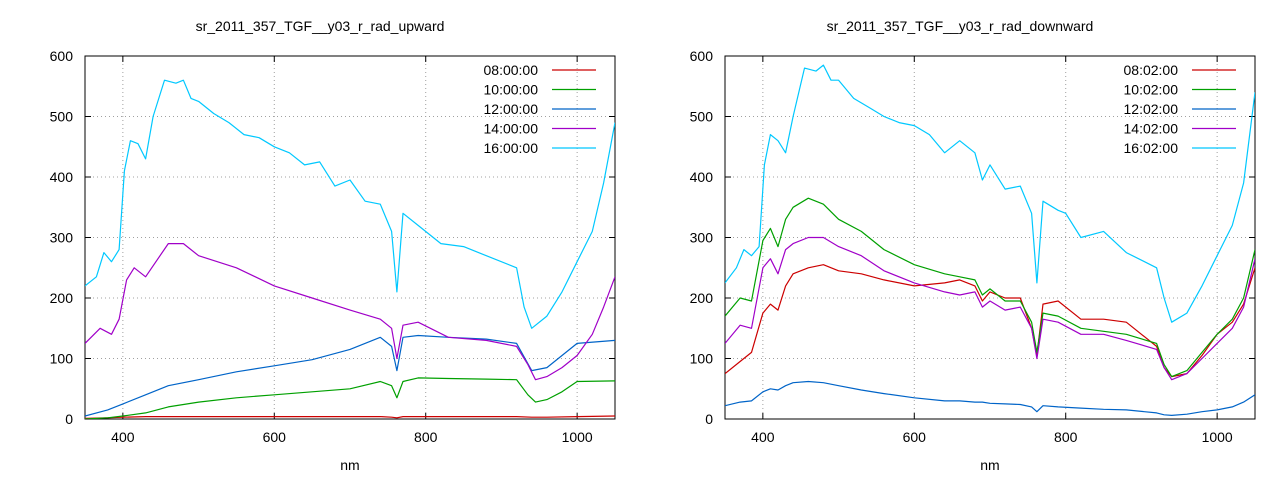 This screenshot has height=480, width=1280. I want to click on legend-label: 08:02:00, so click(1151, 70).